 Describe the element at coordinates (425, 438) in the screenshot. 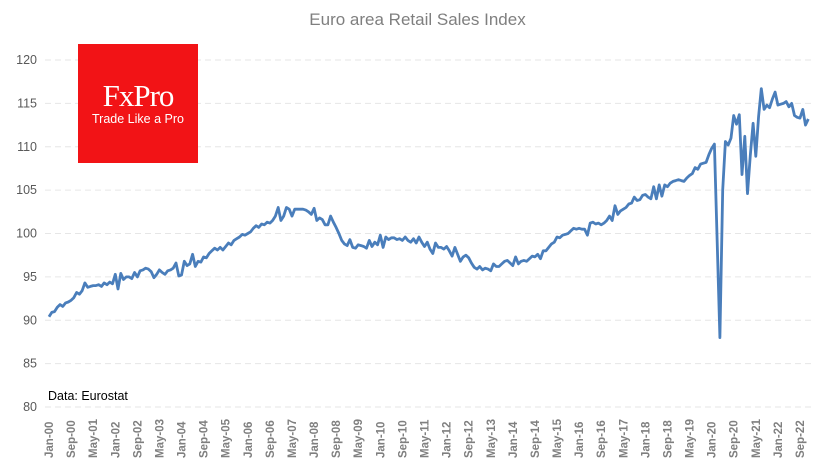

I see `x-tick-label: May-11` at that location.